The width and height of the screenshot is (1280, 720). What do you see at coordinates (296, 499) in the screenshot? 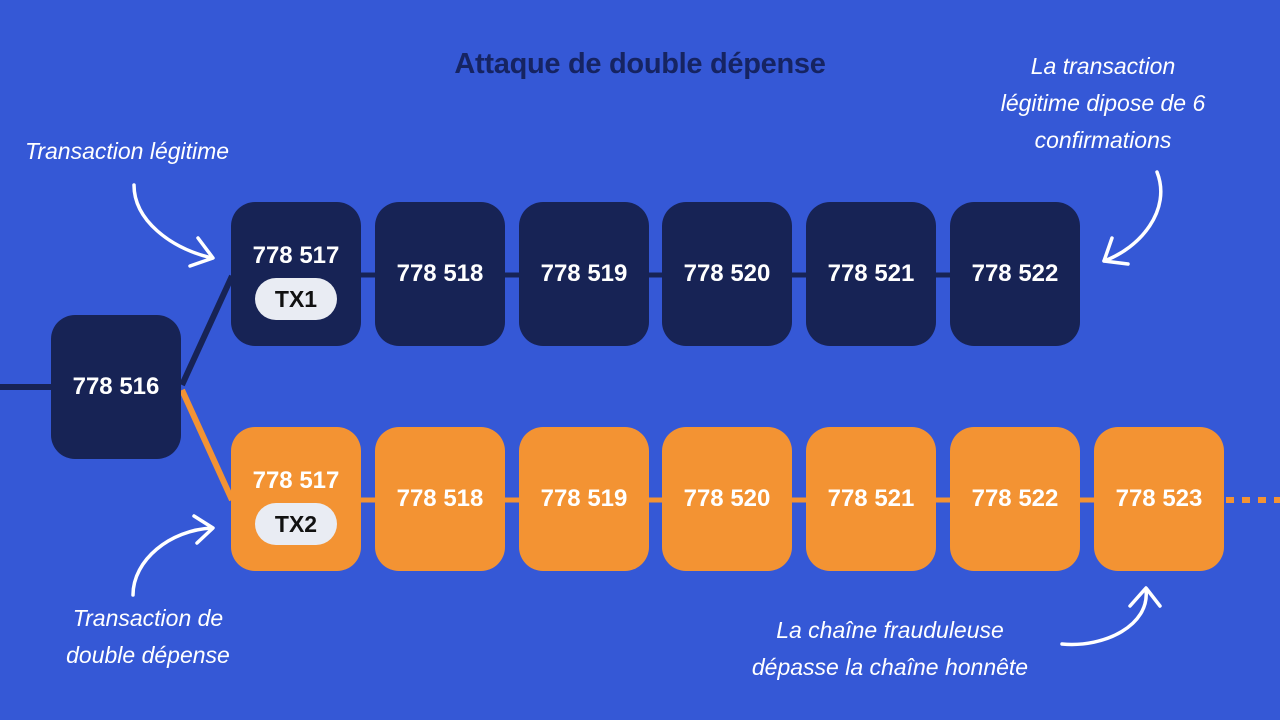
I see `fraud-block-1: 778 517 TX2` at bounding box center [296, 499].